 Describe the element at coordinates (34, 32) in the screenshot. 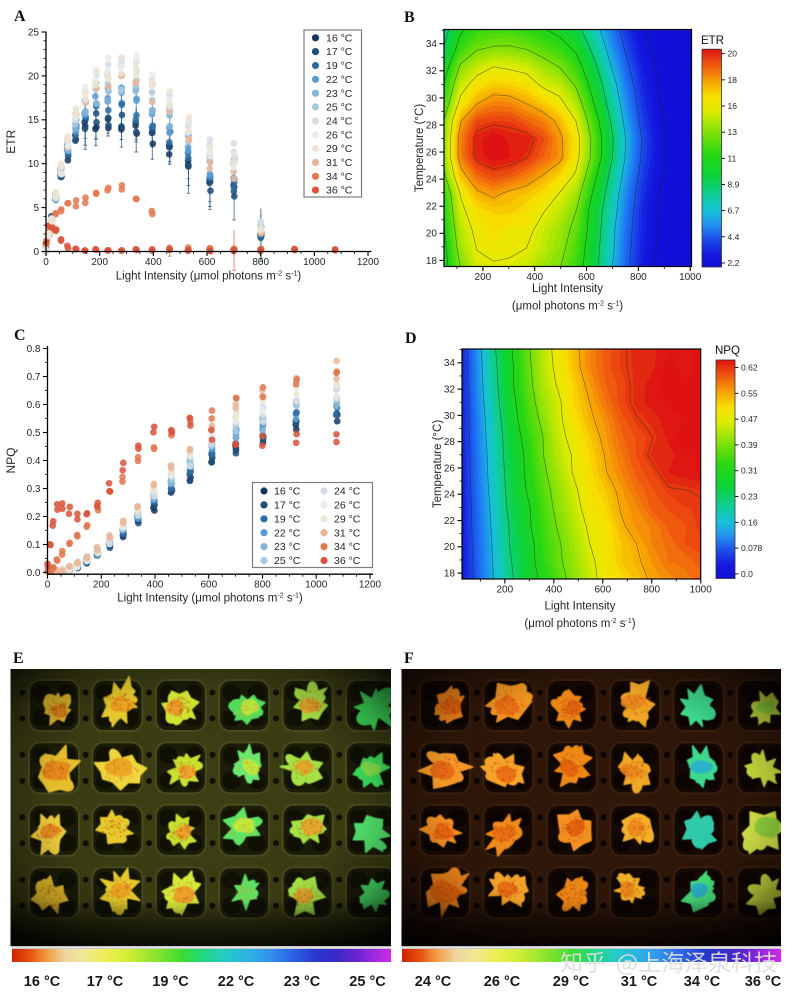

I see `svg-text: 25` at that location.